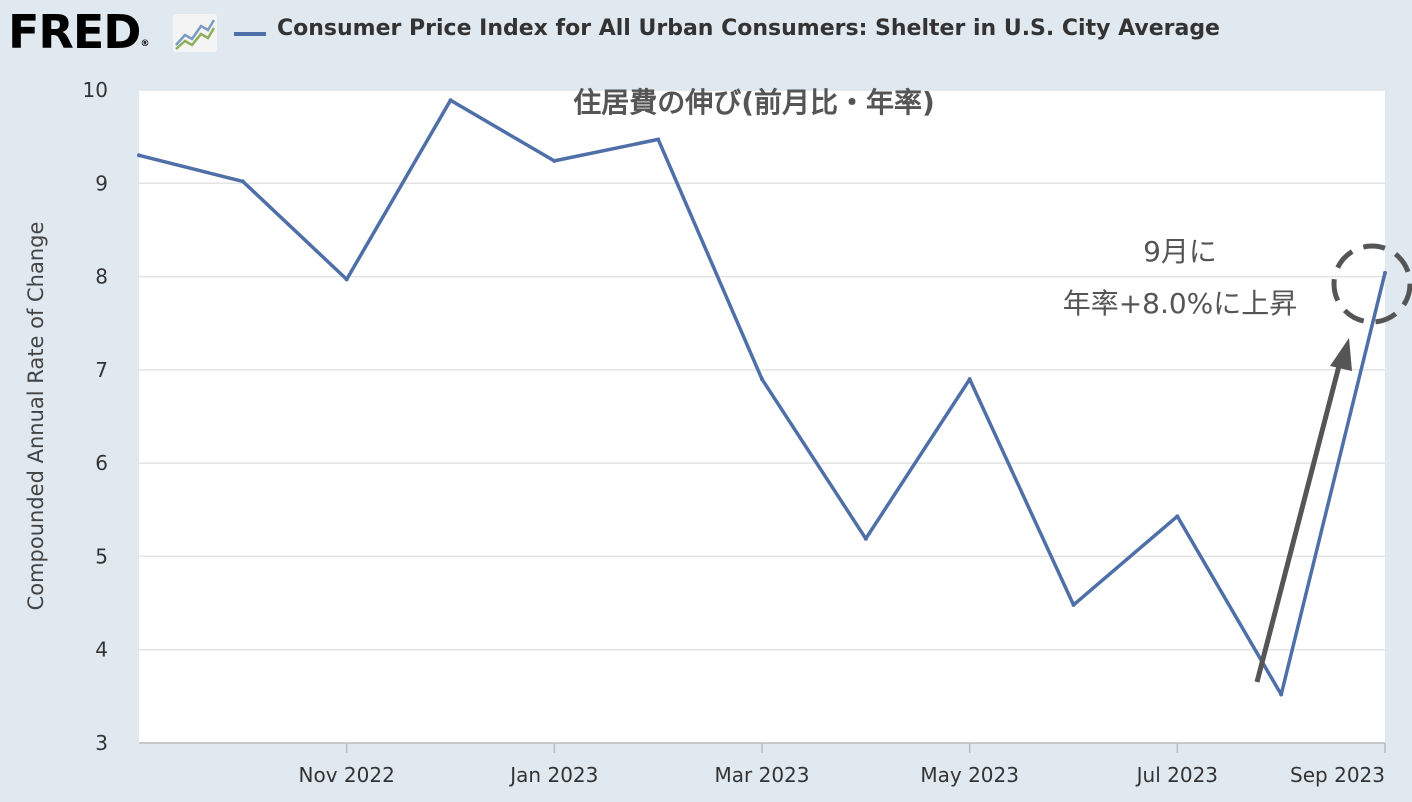 The width and height of the screenshot is (1412, 802). Describe the element at coordinates (101, 556) in the screenshot. I see `y-tick-label: 5` at that location.